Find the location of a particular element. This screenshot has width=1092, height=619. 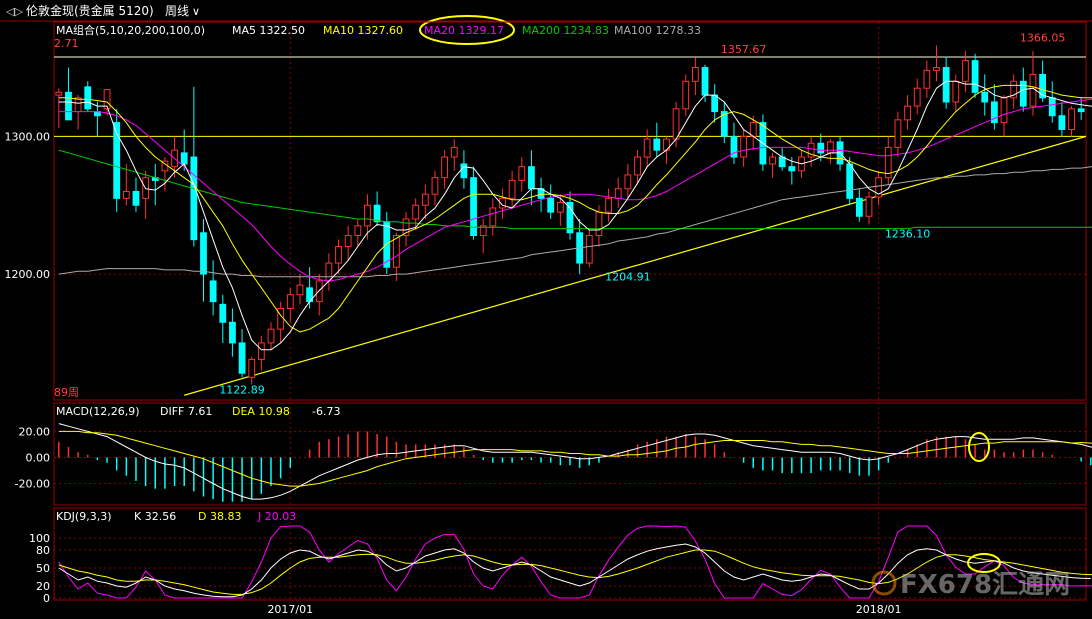

macd-legend-macd: -6.73 is located at coordinates (326, 411).